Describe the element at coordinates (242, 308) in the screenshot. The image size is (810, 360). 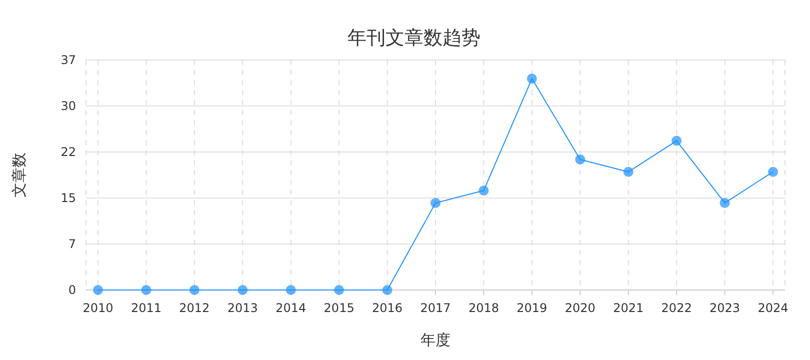
I see `x-tick-label: 2013` at that location.